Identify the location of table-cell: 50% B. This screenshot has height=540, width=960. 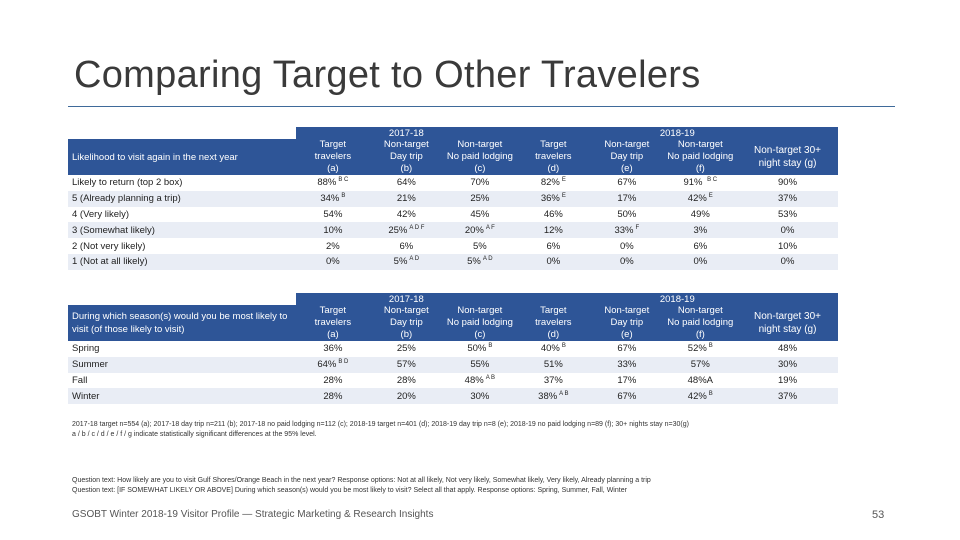
(480, 349).